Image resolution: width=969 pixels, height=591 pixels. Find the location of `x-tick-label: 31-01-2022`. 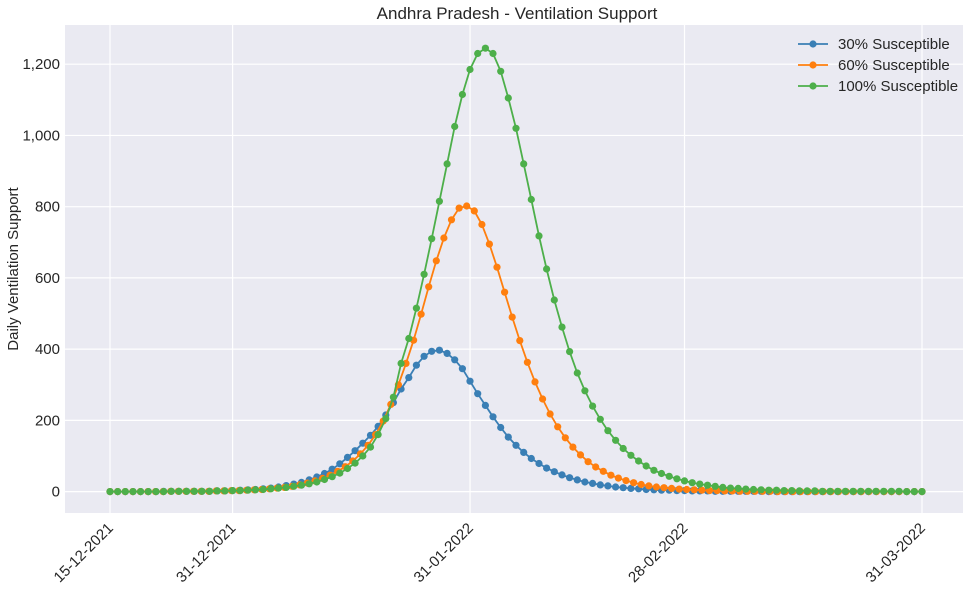

x-tick-label: 31-01-2022 is located at coordinates (444, 553).